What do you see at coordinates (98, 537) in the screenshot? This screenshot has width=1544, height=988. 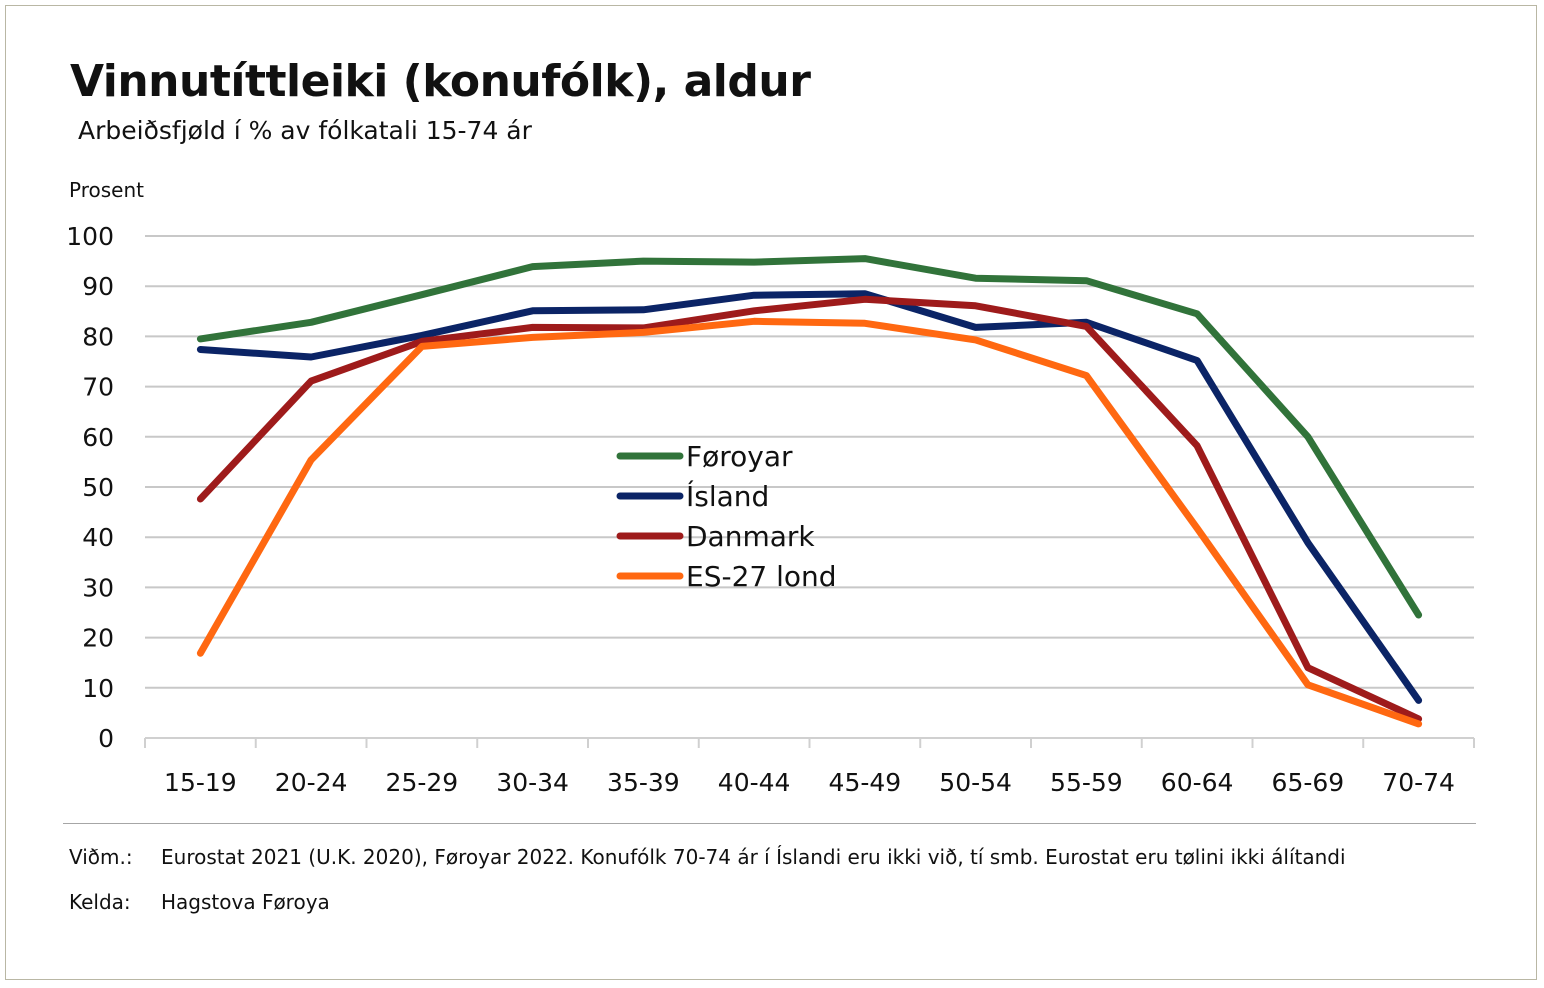 I see `y-tick-label: 40` at bounding box center [98, 537].